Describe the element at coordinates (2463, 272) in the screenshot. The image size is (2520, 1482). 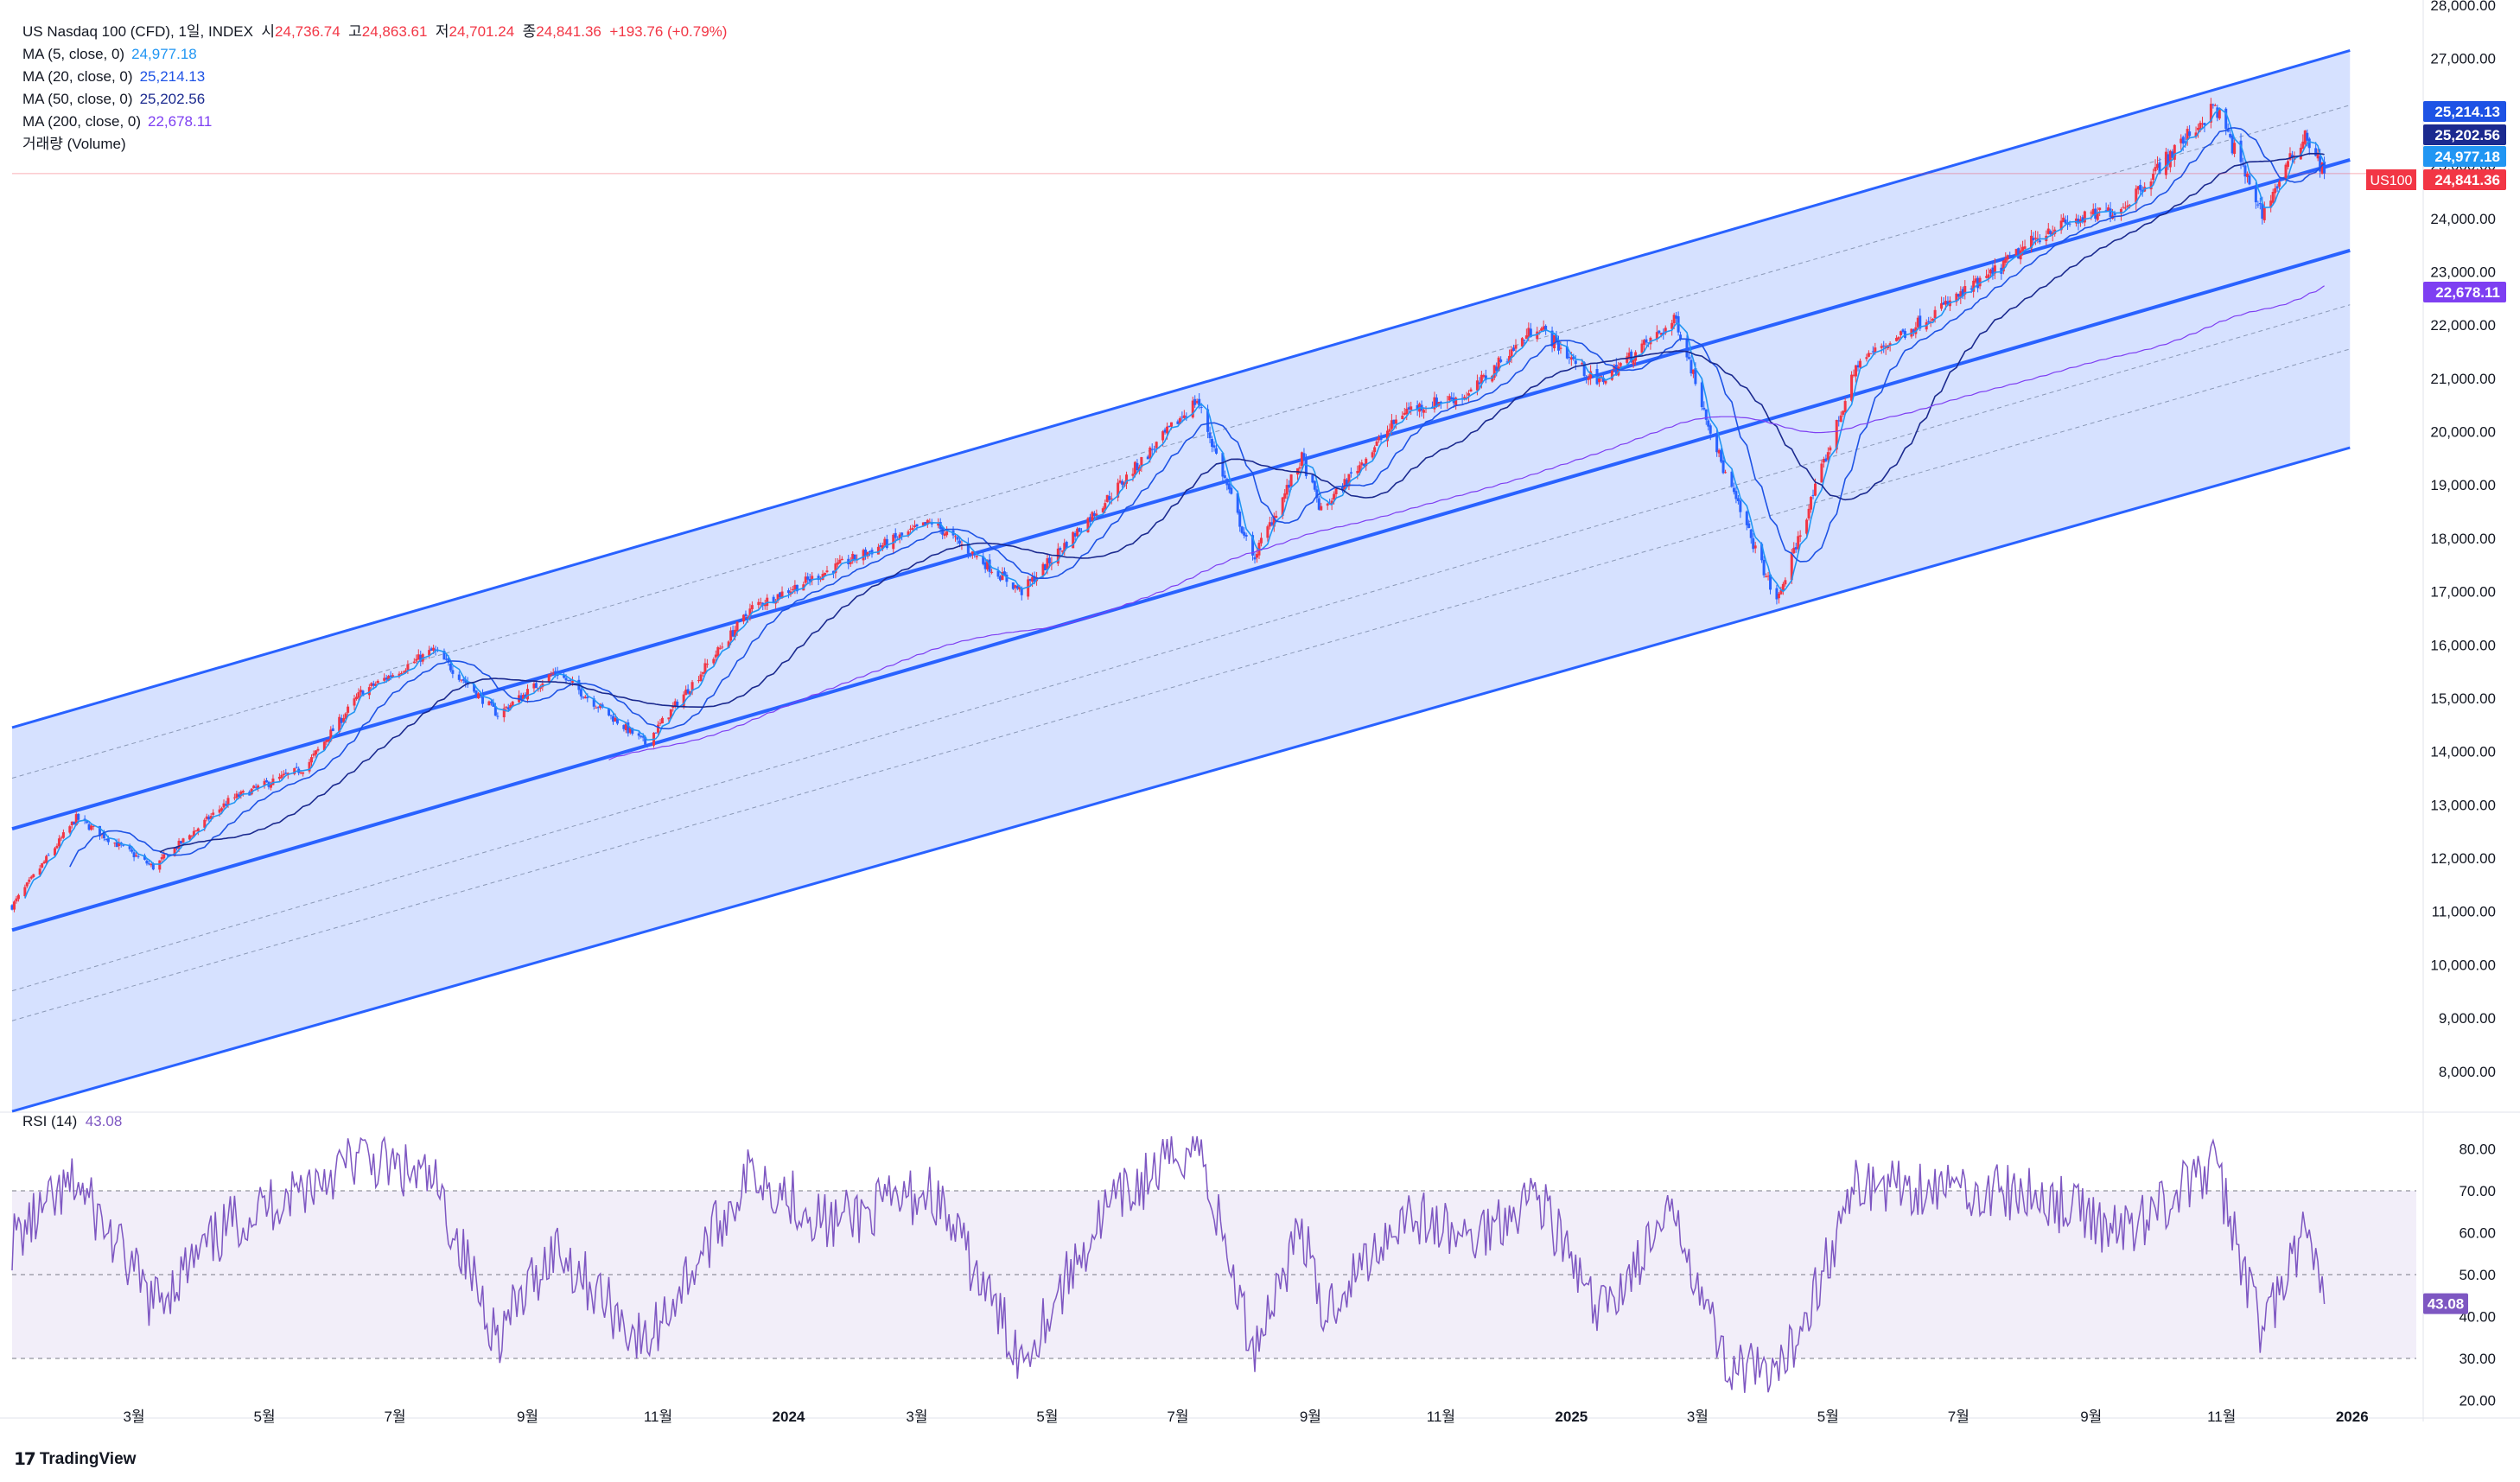
I see `price-tick-label: 23,000.00` at that location.